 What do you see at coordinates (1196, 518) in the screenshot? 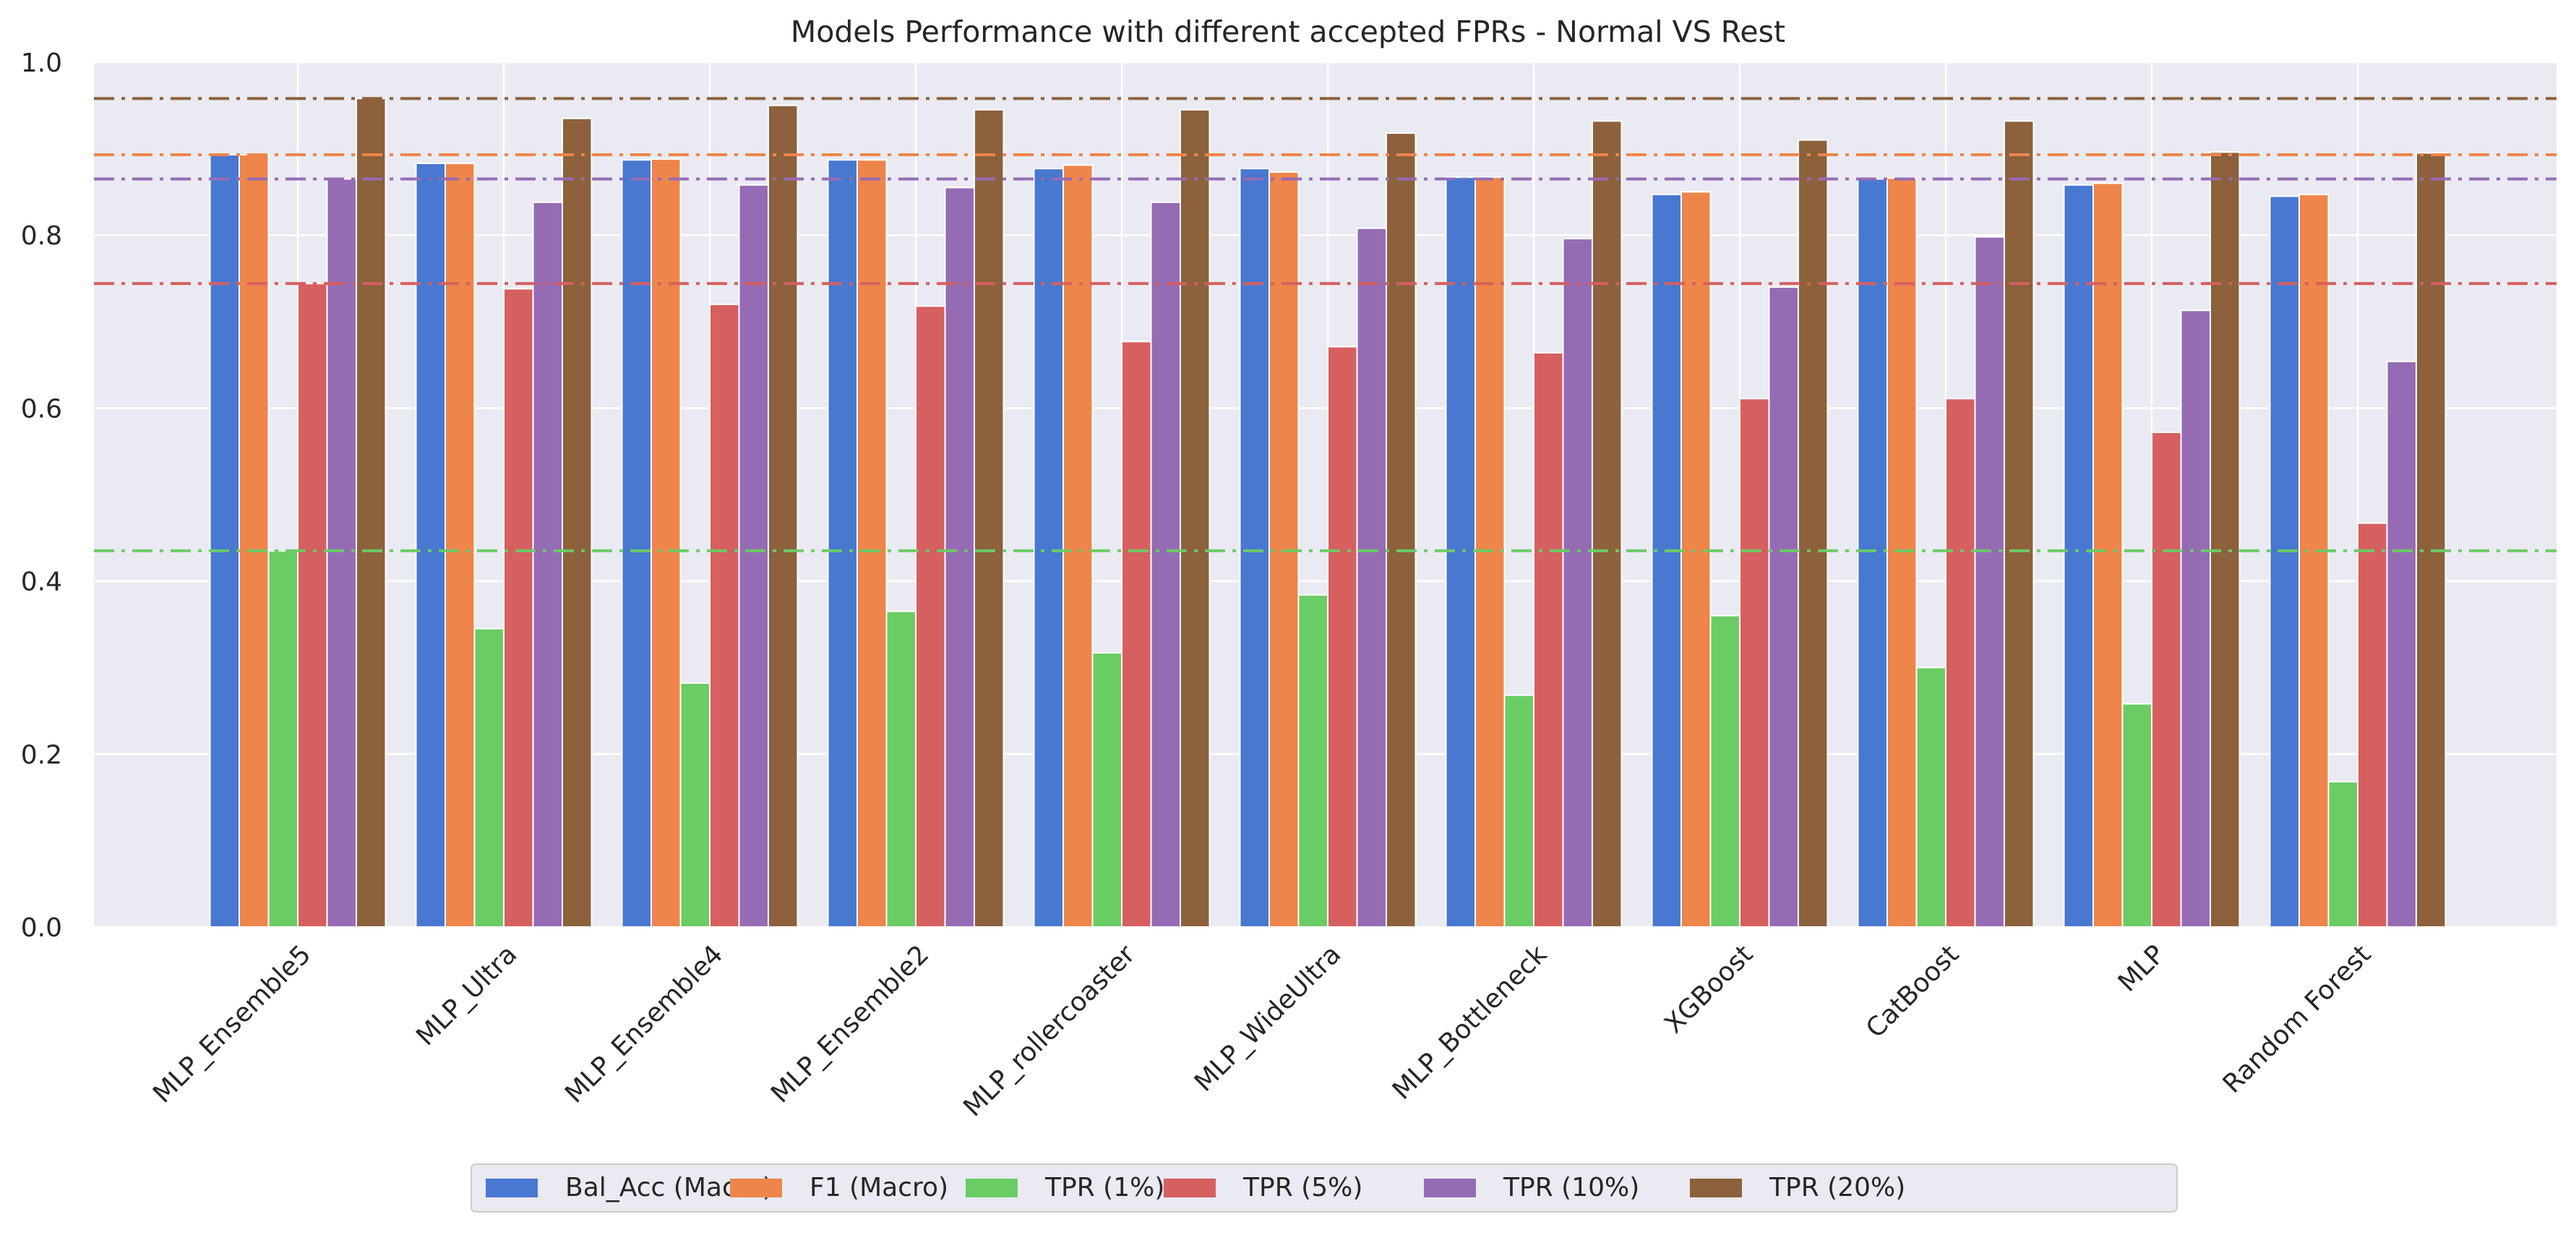
I see `bar-tpr-20-mlp-rollercoaster` at bounding box center [1196, 518].